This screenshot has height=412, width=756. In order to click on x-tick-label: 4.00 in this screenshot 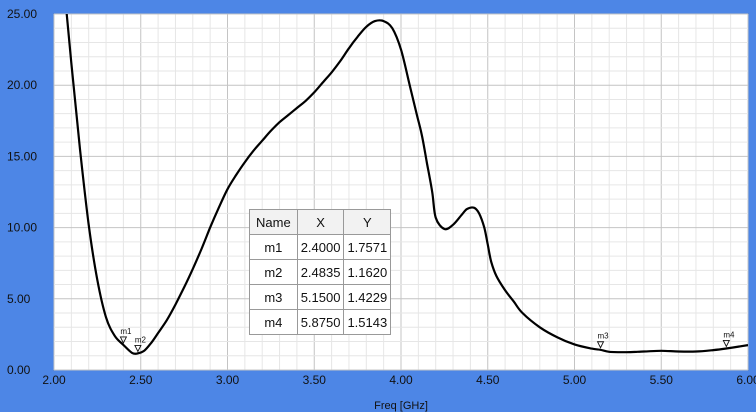, I will do `click(401, 380)`.